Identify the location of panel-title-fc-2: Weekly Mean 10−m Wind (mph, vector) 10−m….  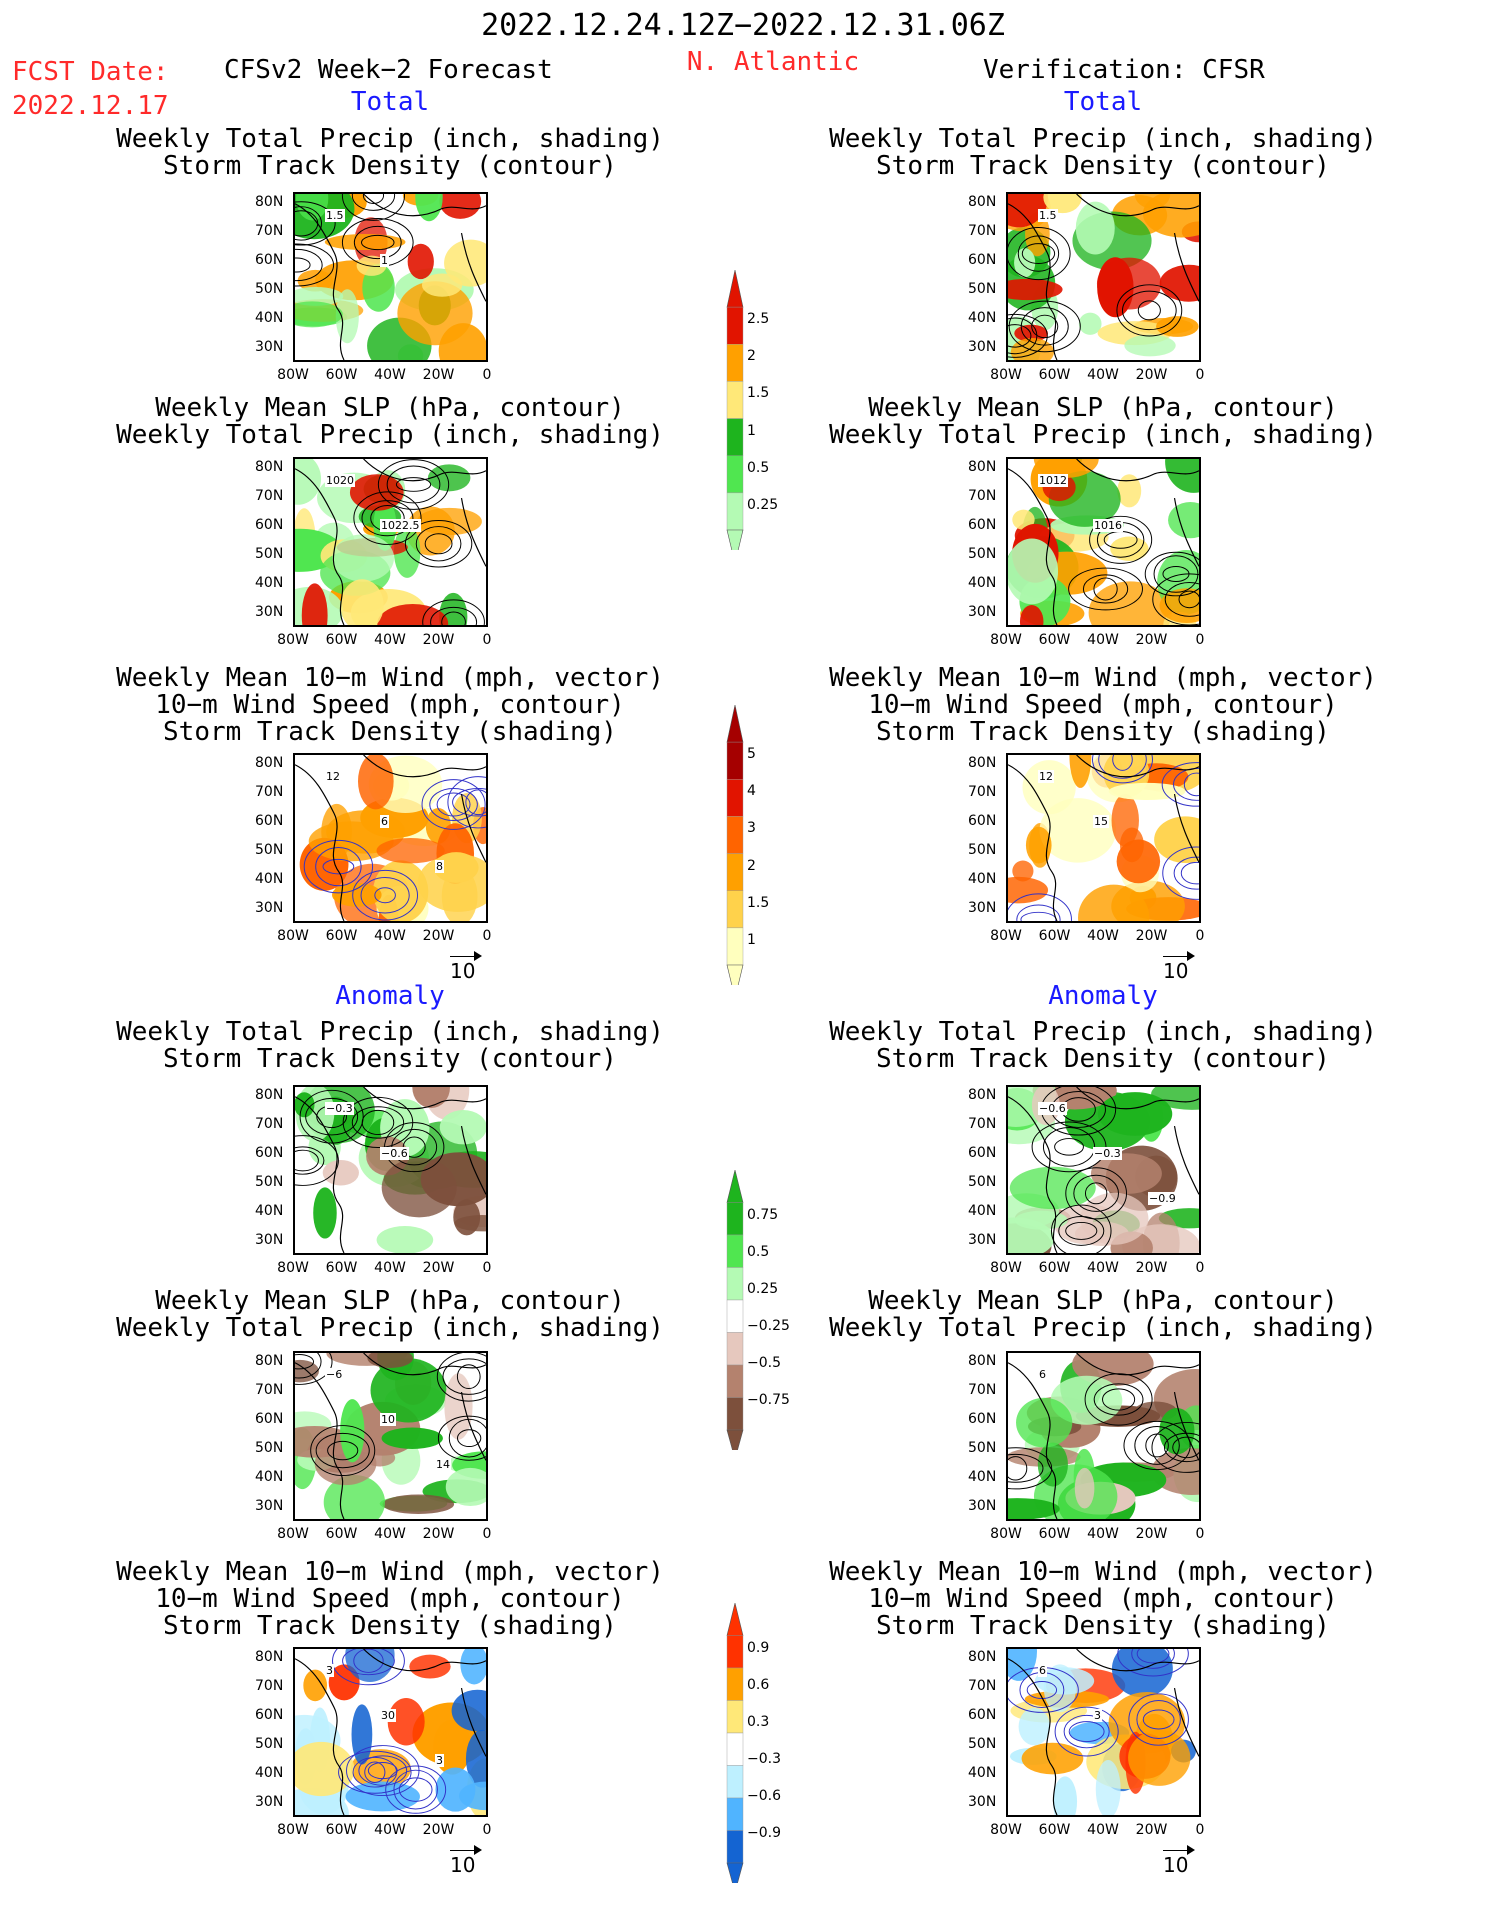
(390, 705).